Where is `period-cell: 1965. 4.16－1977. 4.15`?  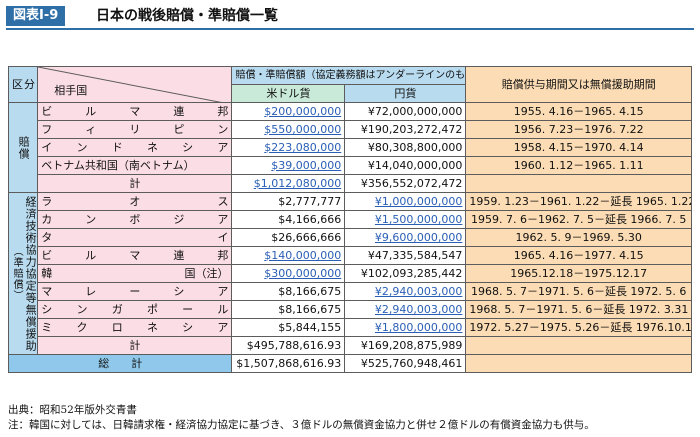 period-cell: 1965. 4.16－1977. 4.15 is located at coordinates (578, 255).